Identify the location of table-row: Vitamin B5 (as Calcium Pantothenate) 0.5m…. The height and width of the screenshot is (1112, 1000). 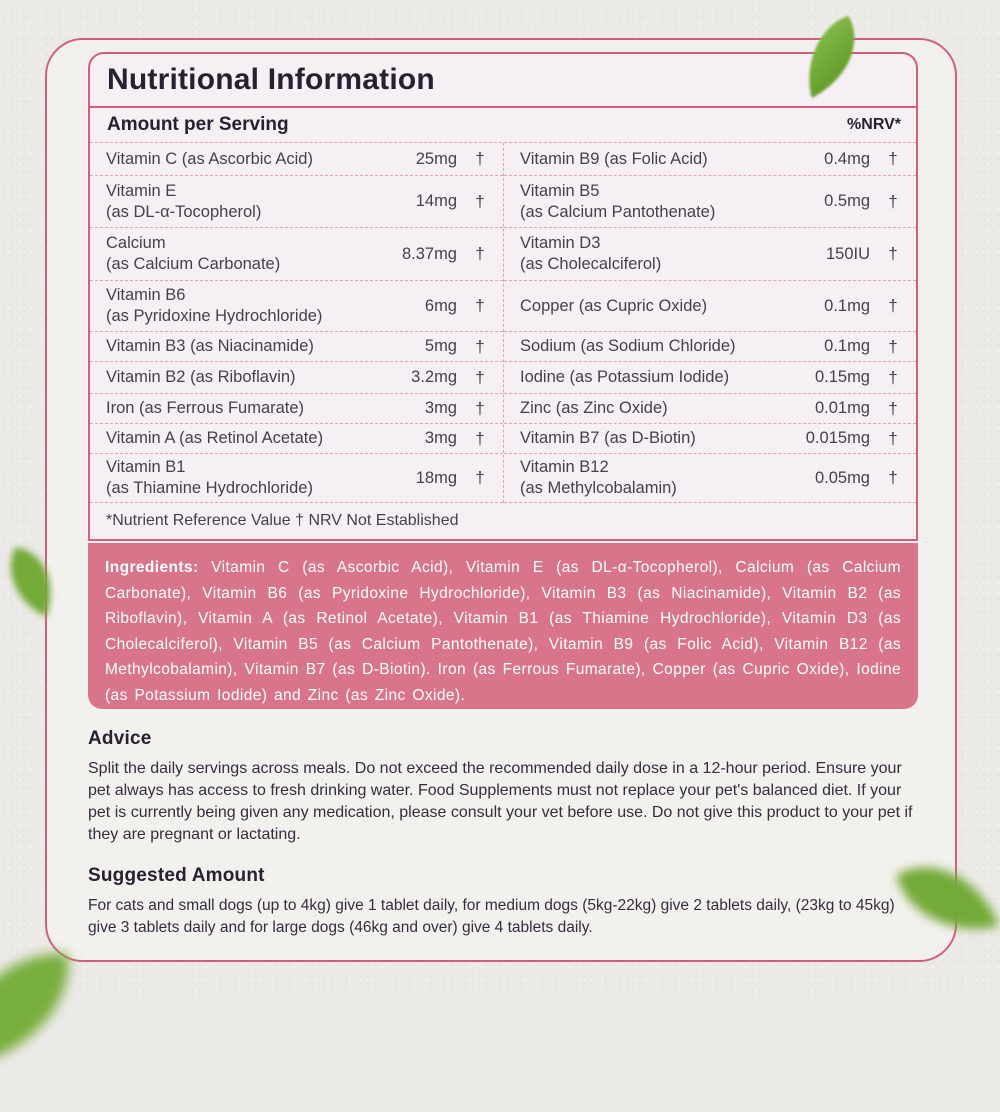
(710, 202).